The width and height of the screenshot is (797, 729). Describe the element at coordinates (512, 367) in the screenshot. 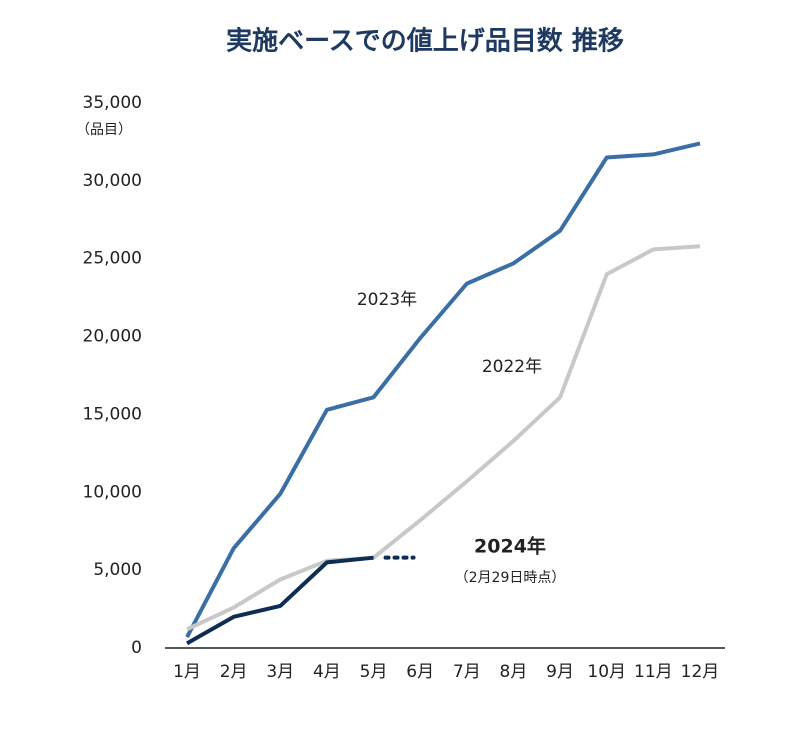

I see `series-label: 2022年` at that location.